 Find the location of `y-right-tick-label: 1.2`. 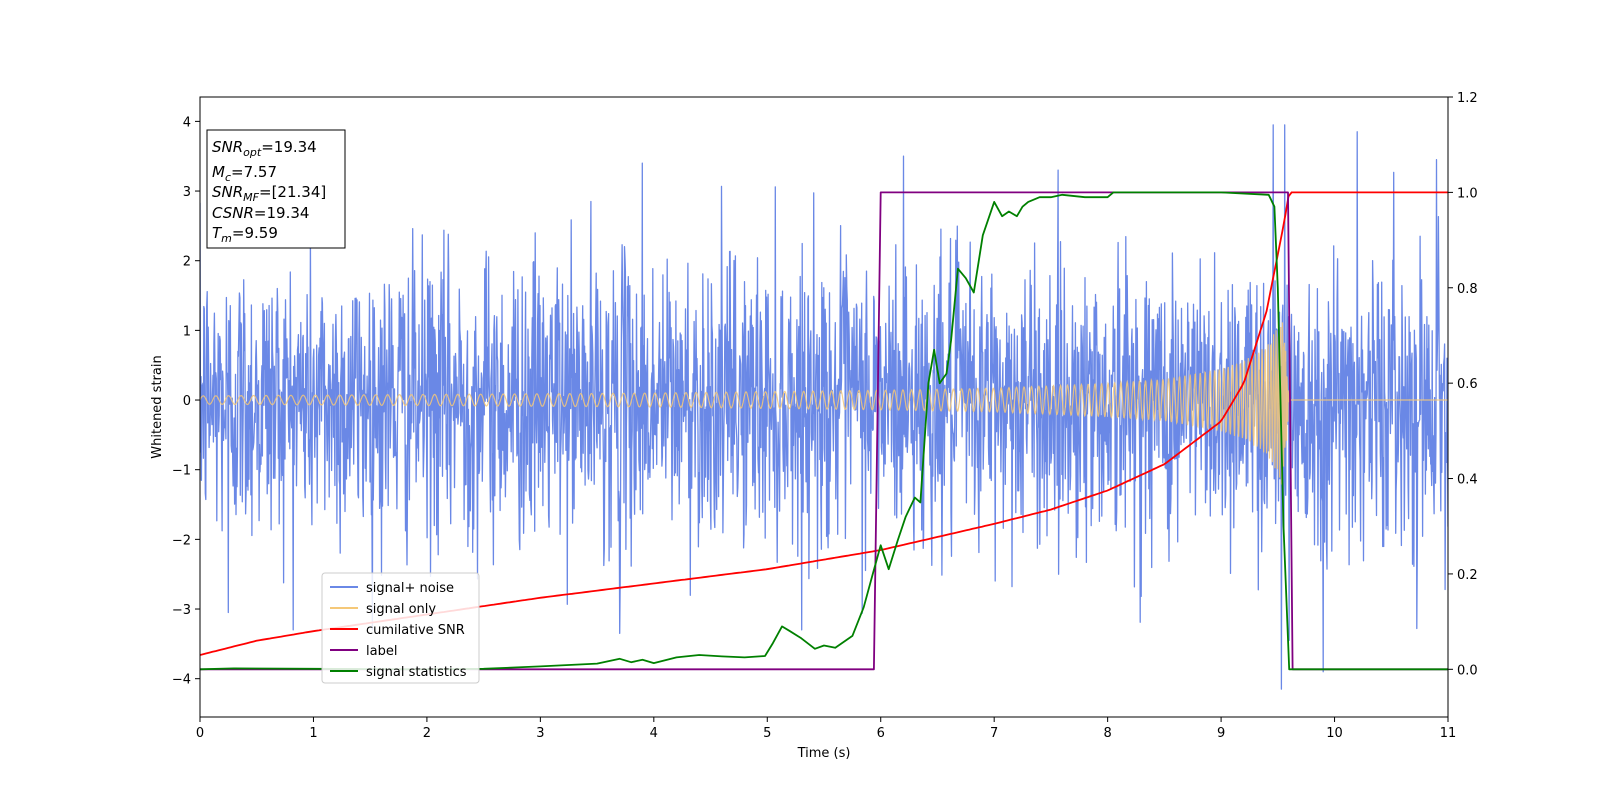

y-right-tick-label: 1.2 is located at coordinates (1467, 98).